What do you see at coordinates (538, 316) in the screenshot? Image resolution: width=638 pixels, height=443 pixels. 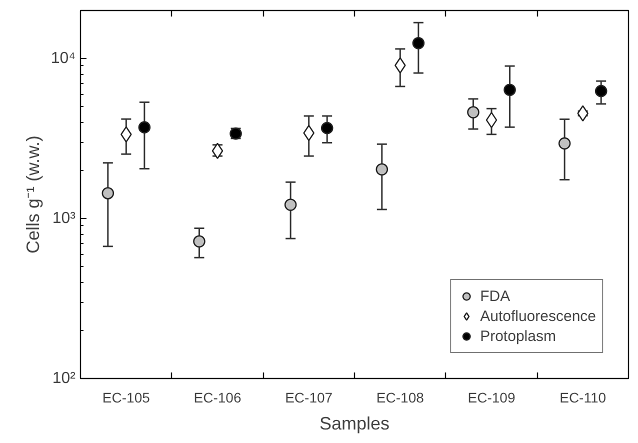 I see `legend-label: Autofluorescence` at bounding box center [538, 316].